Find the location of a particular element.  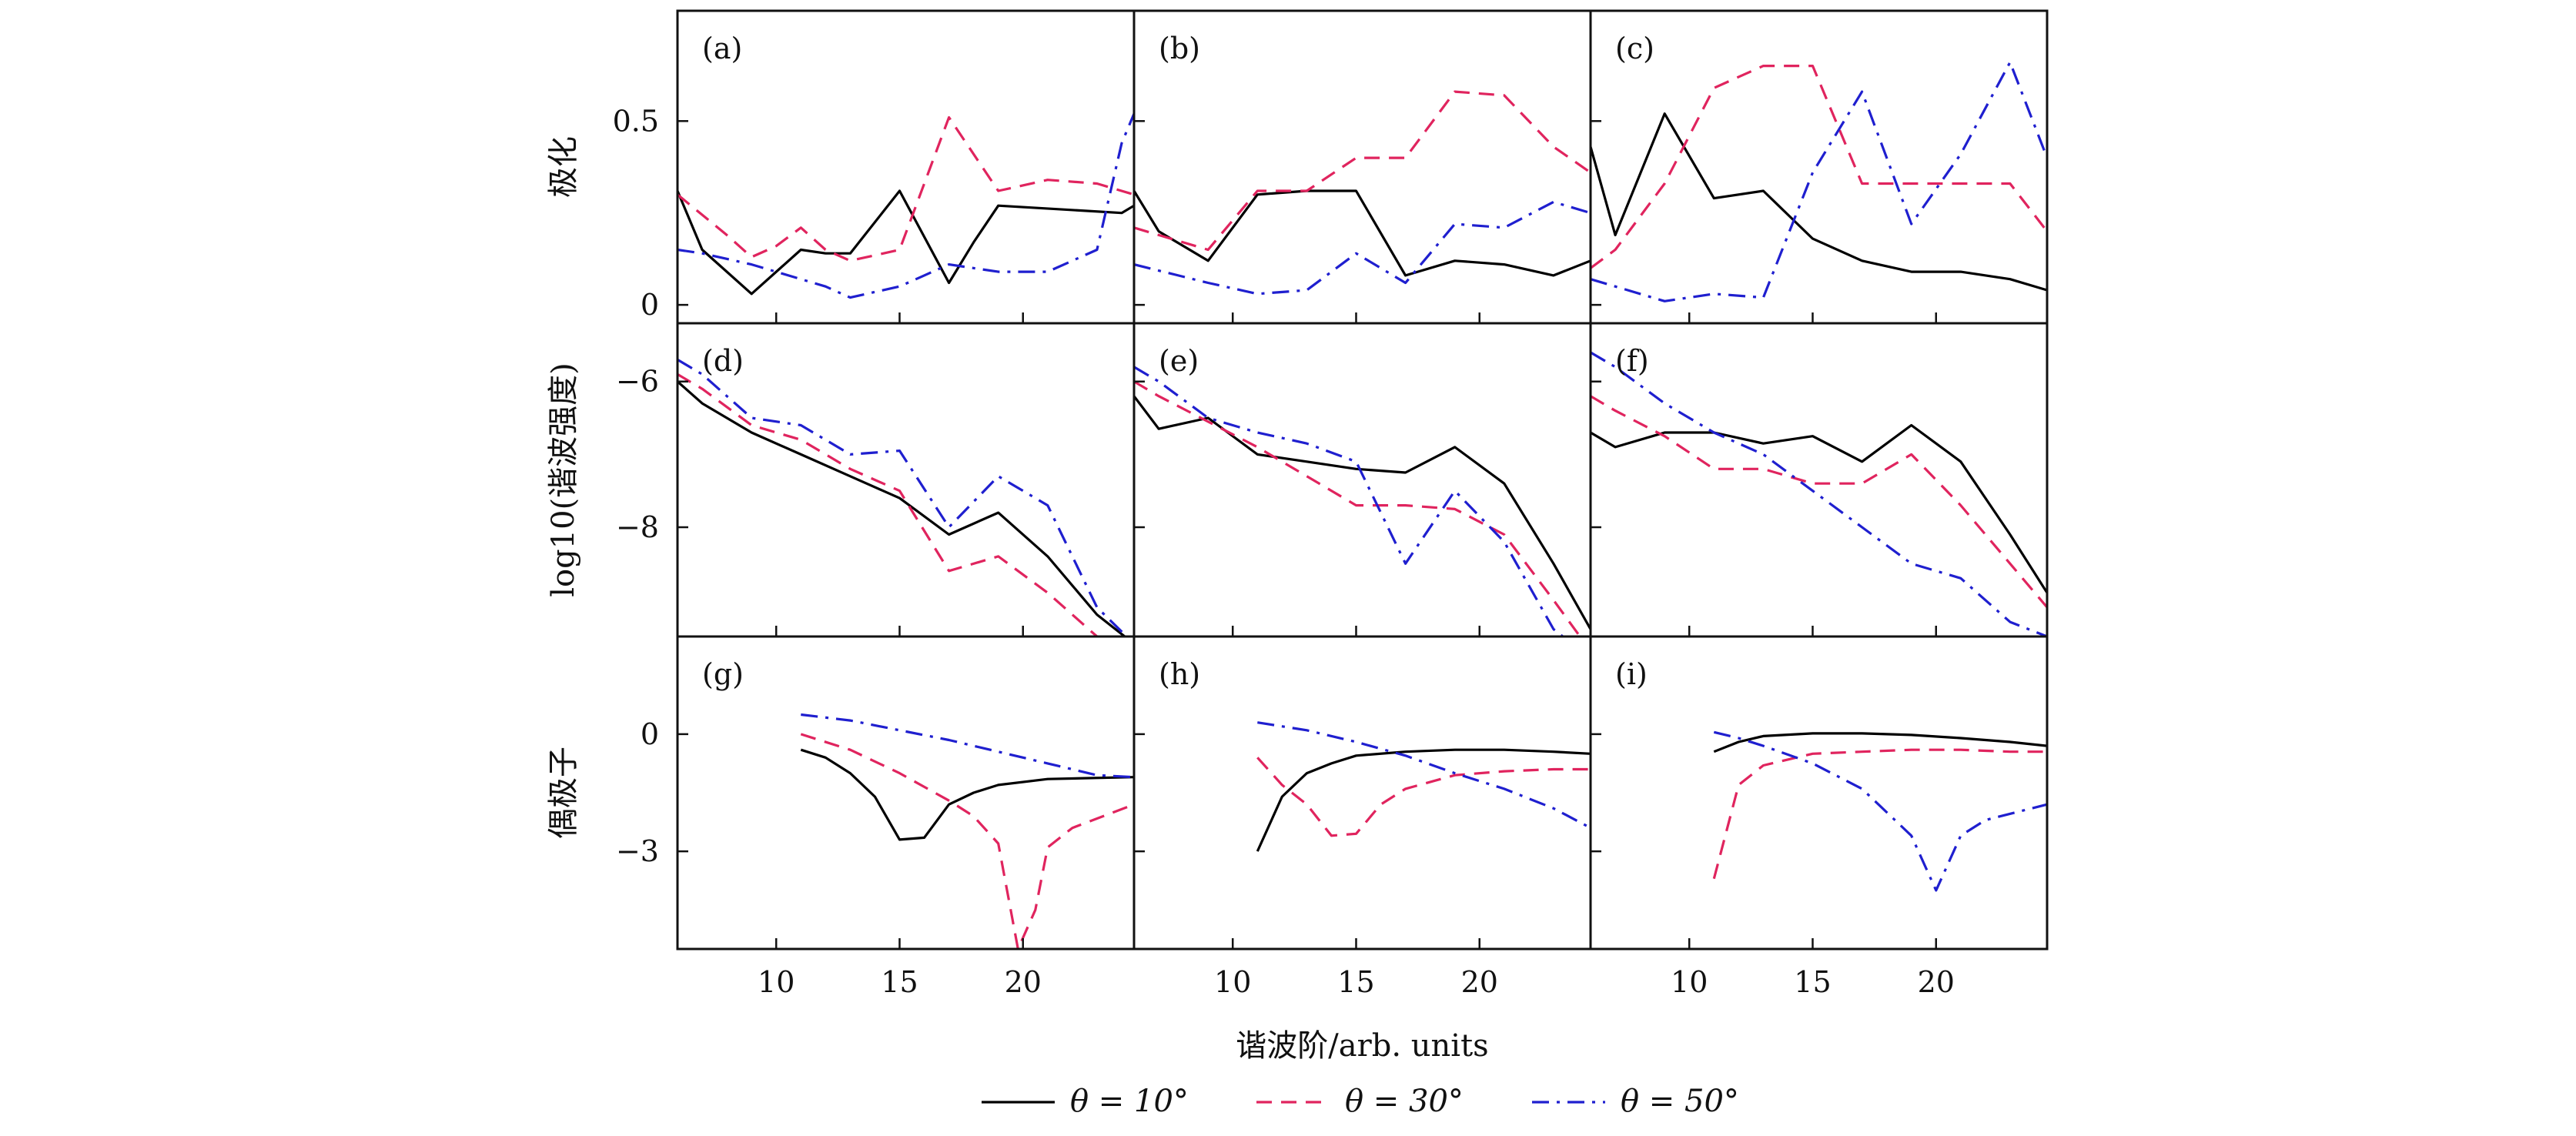

series-line-s10-e is located at coordinates (1362, 512).